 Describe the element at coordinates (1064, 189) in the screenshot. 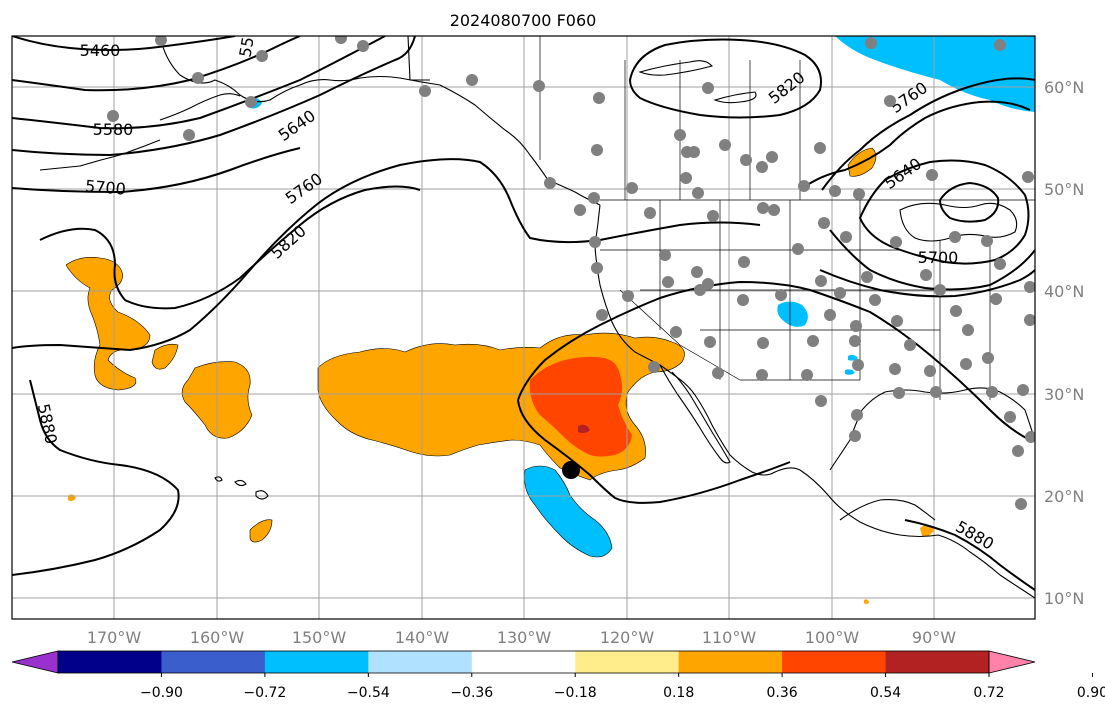

I see `lat-label: 50°N` at that location.